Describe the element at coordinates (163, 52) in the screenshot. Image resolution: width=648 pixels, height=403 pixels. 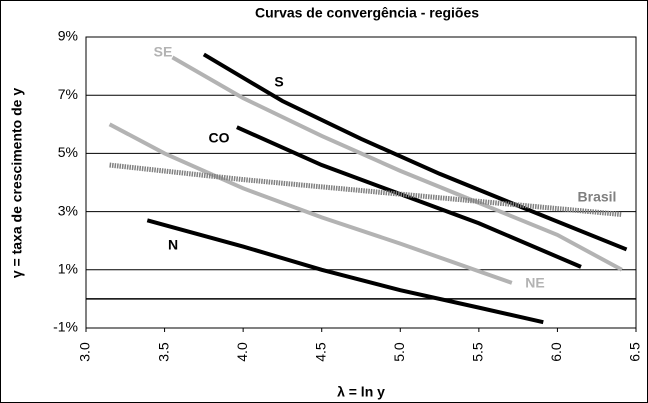
I see `series-label: SE` at that location.